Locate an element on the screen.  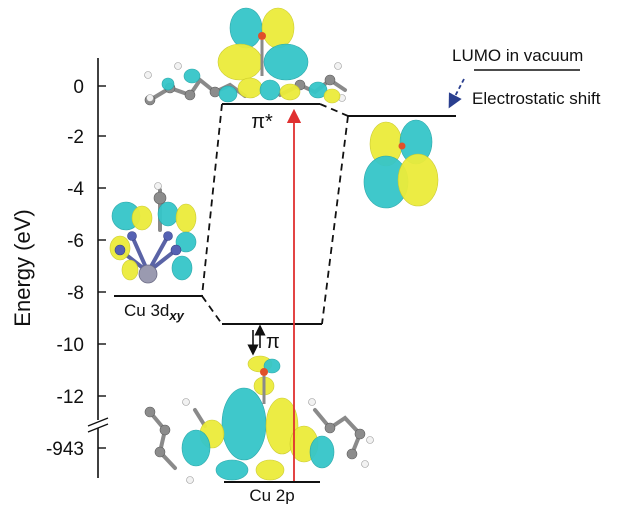
cu-3dxy-orbital-isosurface is located at coordinates (153, 236).